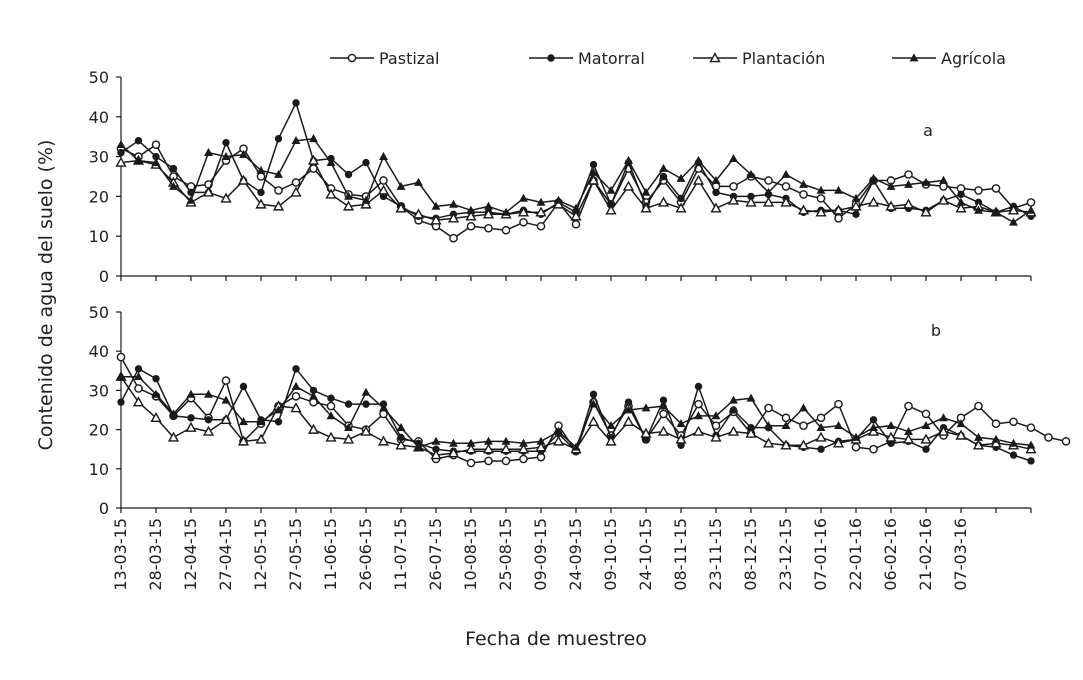 Image resolution: width=1083 pixels, height=680 pixels. I want to click on x-tick-label: 27-04-15, so click(225, 554).